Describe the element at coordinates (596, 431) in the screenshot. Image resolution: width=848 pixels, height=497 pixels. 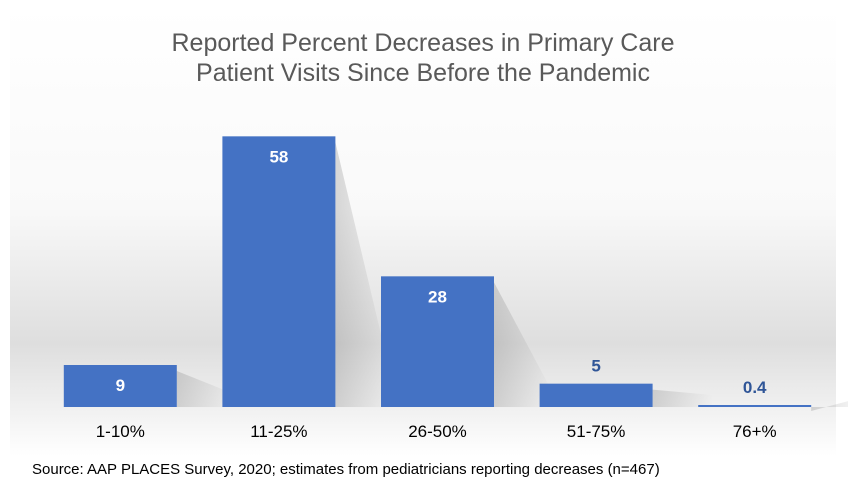
I see `category-label-51-75%: 51-75%` at that location.